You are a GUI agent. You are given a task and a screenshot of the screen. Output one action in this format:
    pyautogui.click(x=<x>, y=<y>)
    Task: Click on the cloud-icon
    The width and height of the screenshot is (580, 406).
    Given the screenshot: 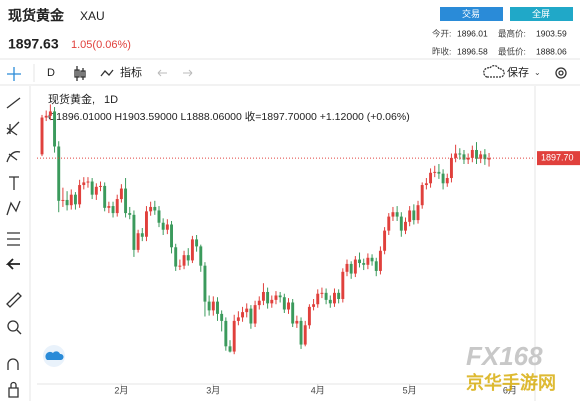 What is the action you would take?
    pyautogui.click(x=54, y=355)
    